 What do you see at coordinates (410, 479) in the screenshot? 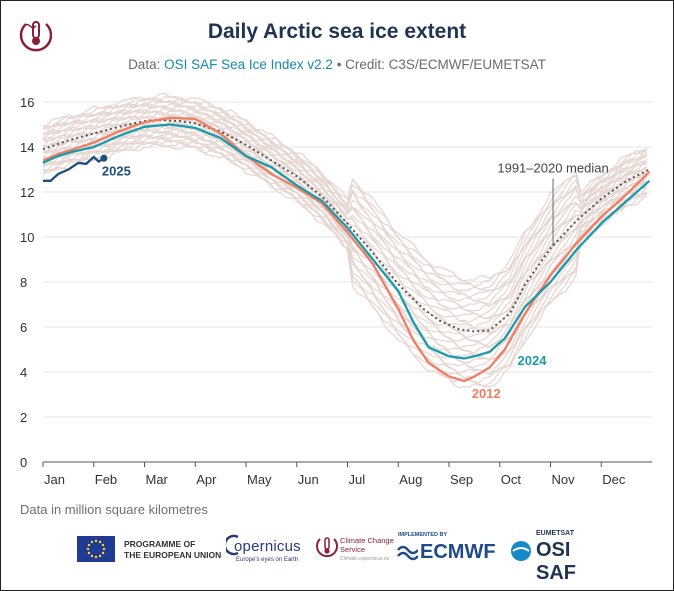
I see `x-tick-label: Aug` at bounding box center [410, 479].